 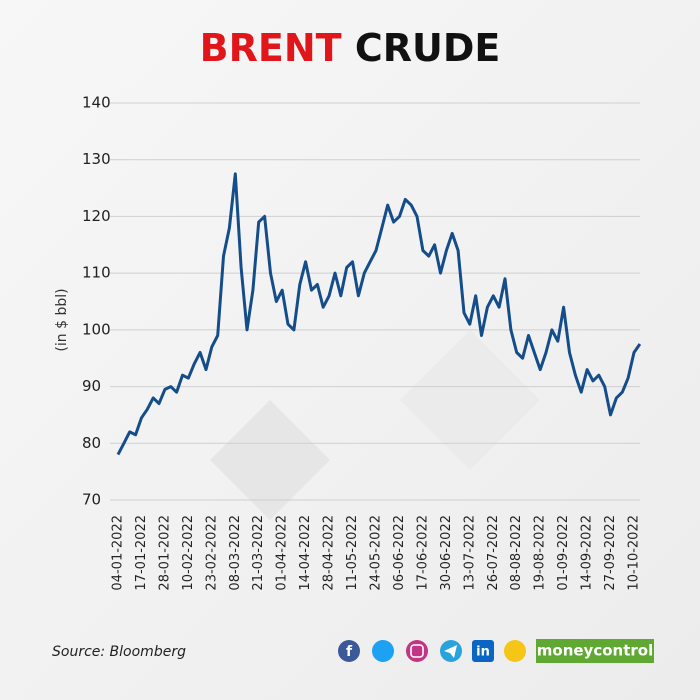 What do you see at coordinates (469, 553) in the screenshot?
I see `x-tick-label: 13-07-2022` at bounding box center [469, 553].